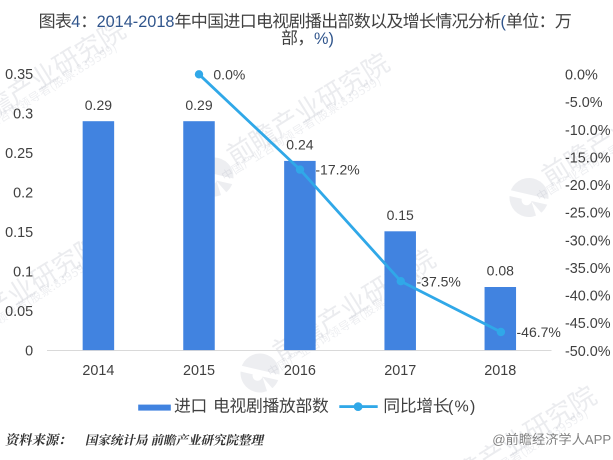  What do you see at coordinates (199, 371) in the screenshot?
I see `svg-text: 2015` at bounding box center [199, 371].